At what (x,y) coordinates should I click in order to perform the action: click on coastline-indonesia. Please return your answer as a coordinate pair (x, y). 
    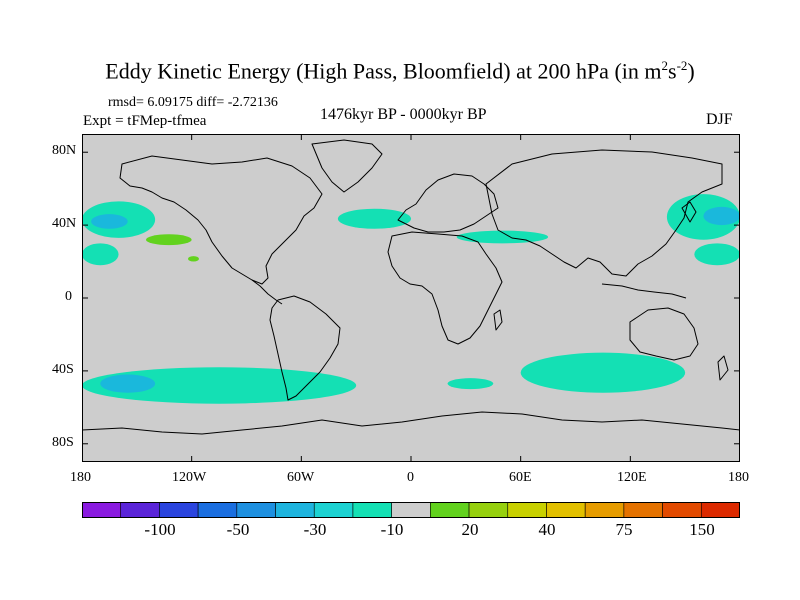
    Looking at the image, I should click on (644, 291).